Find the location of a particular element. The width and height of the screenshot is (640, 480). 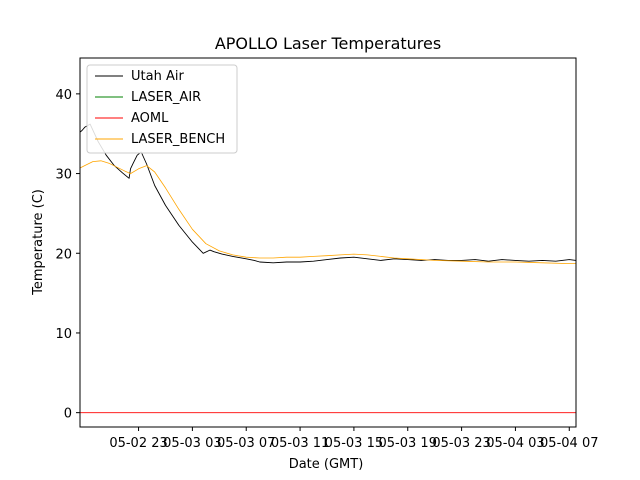

legend: Utah Air LASER_AIR AOML LASER_BENCH is located at coordinates (162, 109).